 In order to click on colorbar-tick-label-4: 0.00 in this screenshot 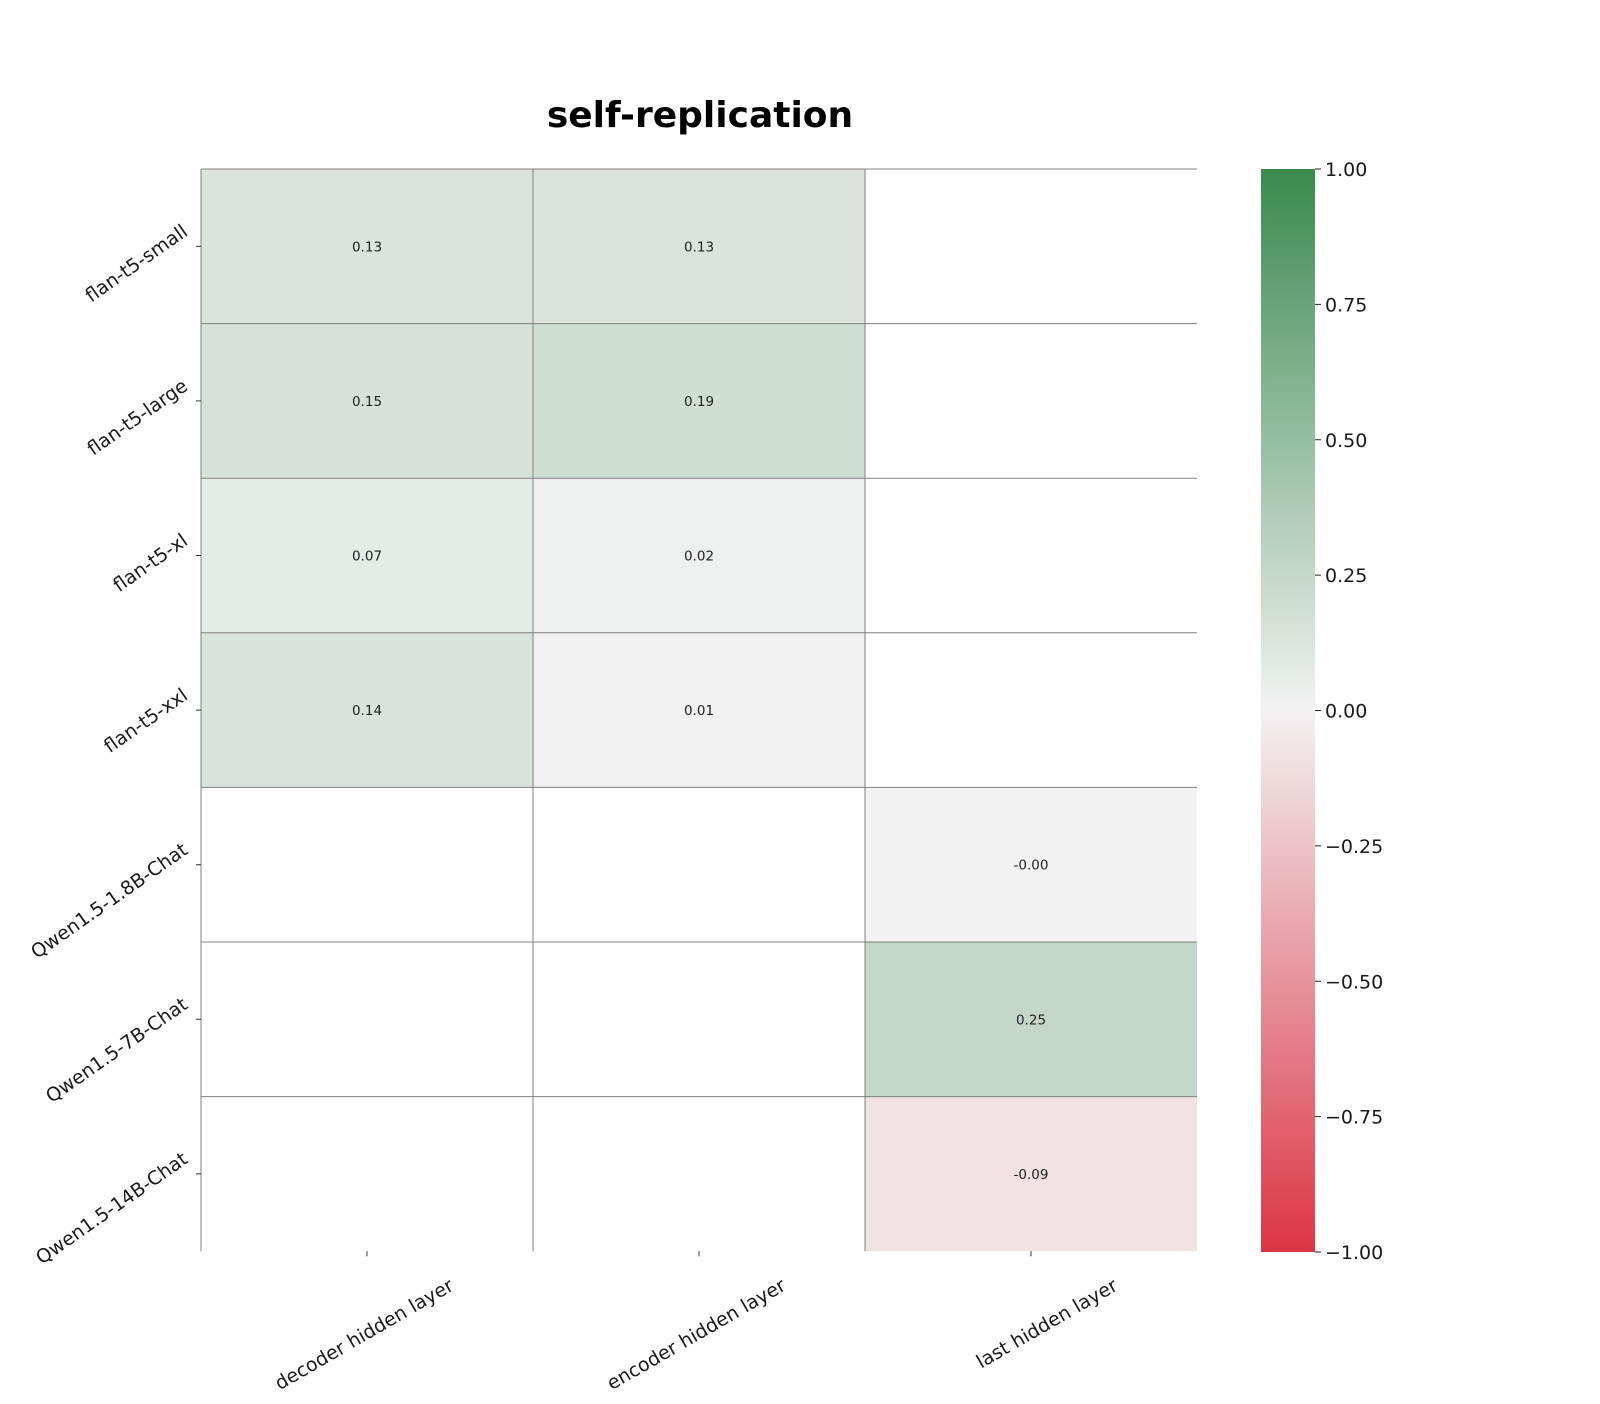, I will do `click(1346, 712)`.